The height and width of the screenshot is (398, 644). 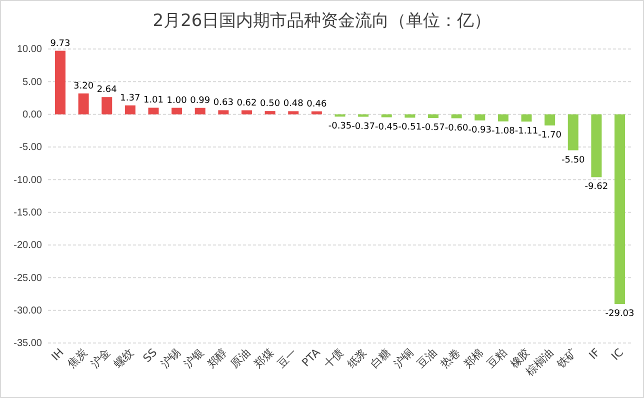 What do you see at coordinates (450, 358) in the screenshot?
I see `x-tick-label: 热卷` at bounding box center [450, 358].